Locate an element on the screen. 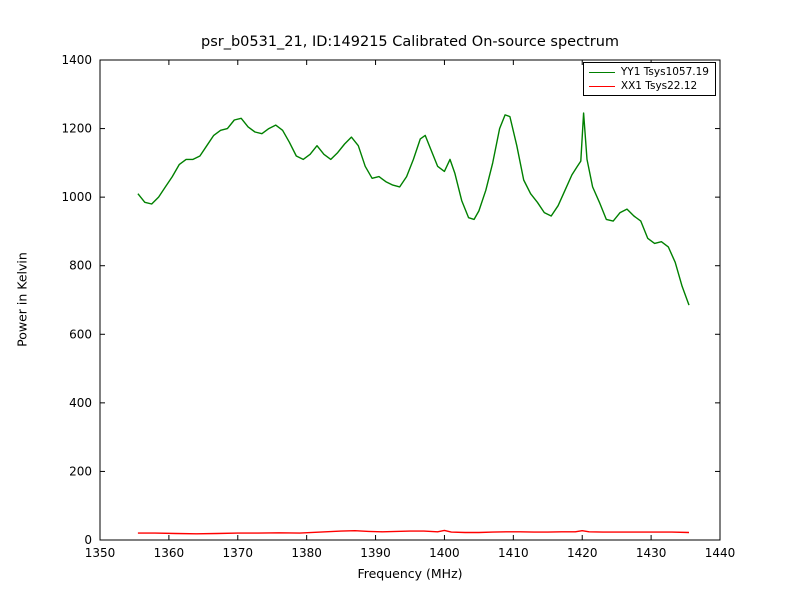 Image resolution: width=800 pixels, height=604 pixels. svg-text: 1370 is located at coordinates (238, 553).